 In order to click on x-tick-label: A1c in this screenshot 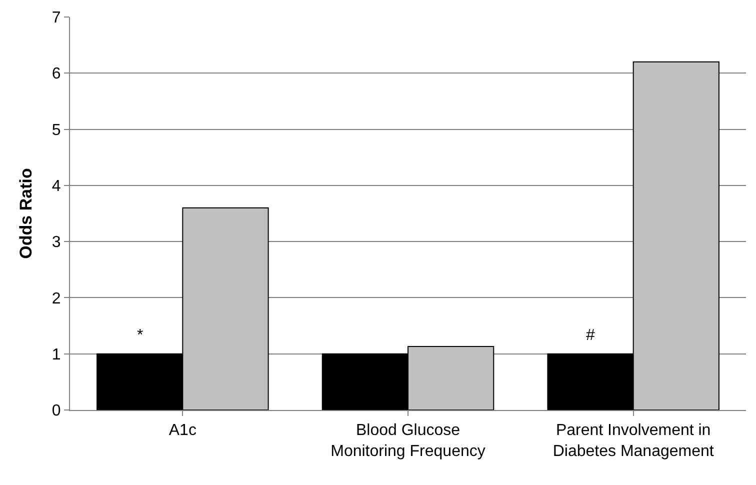, I will do `click(182, 431)`.